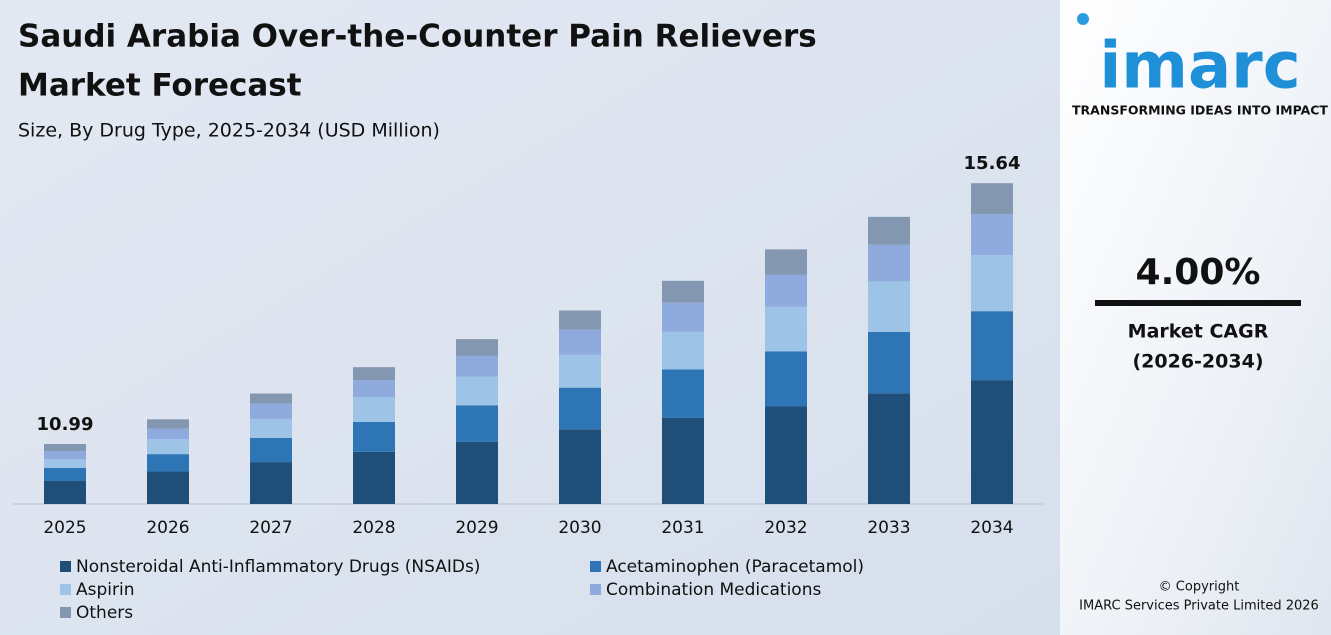 This screenshot has height=635, width=1331. What do you see at coordinates (785, 528) in the screenshot?
I see `x-tick-label: 2032` at bounding box center [785, 528].